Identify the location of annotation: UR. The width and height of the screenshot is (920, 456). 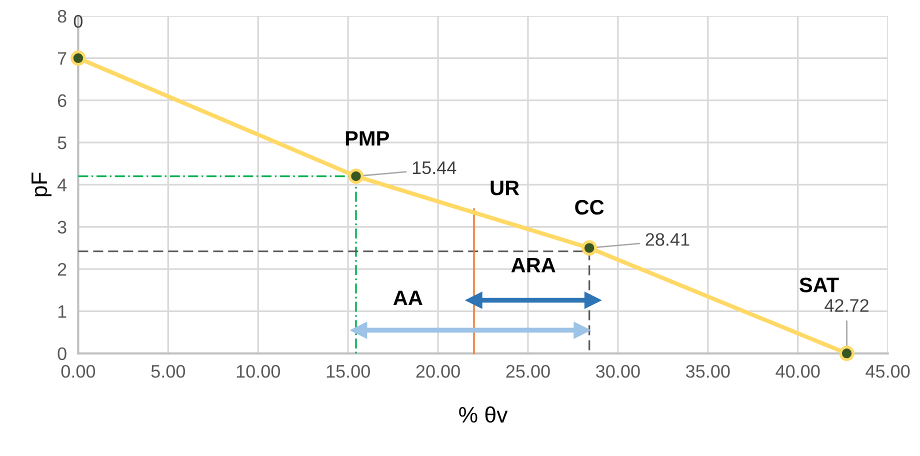
(505, 188).